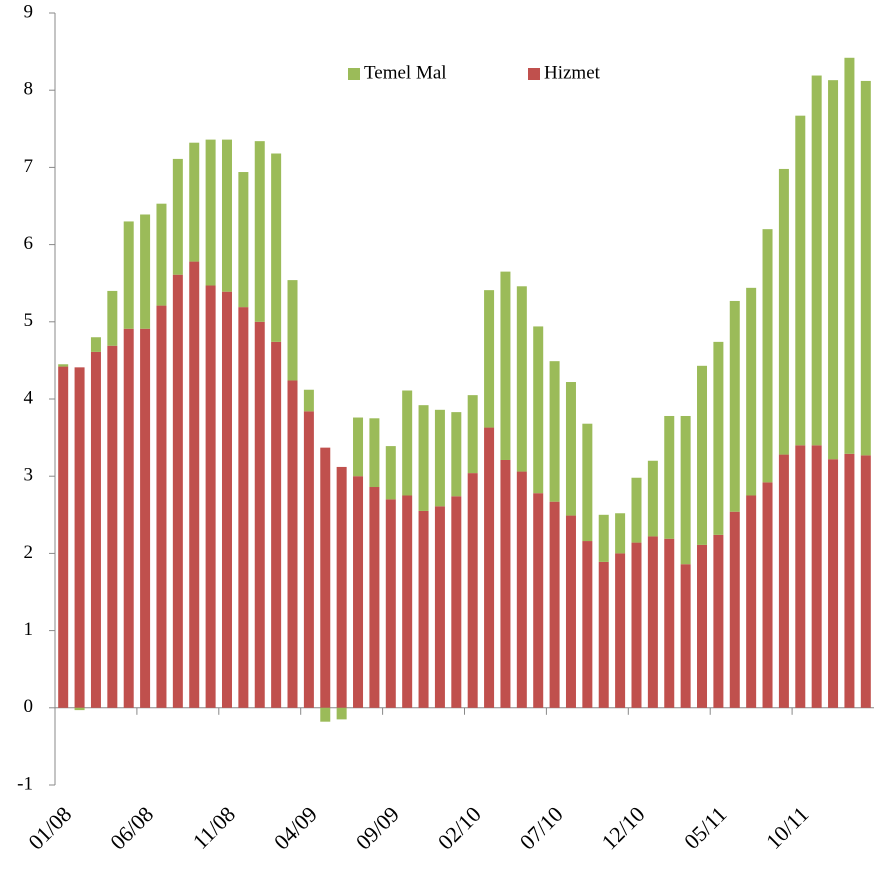 The height and width of the screenshot is (874, 875). Describe the element at coordinates (214, 827) in the screenshot. I see `x-tick-label: 11/08` at that location.